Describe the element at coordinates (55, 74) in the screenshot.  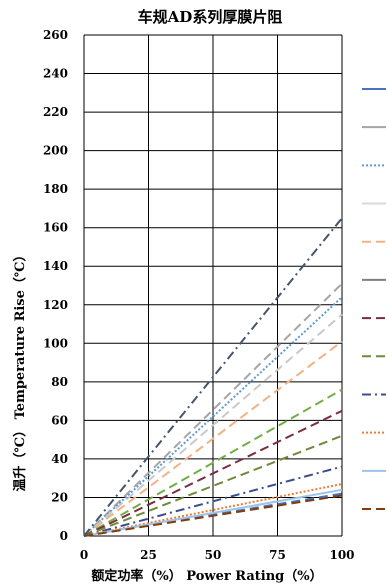
I see `y-tick-label: 240` at that location.